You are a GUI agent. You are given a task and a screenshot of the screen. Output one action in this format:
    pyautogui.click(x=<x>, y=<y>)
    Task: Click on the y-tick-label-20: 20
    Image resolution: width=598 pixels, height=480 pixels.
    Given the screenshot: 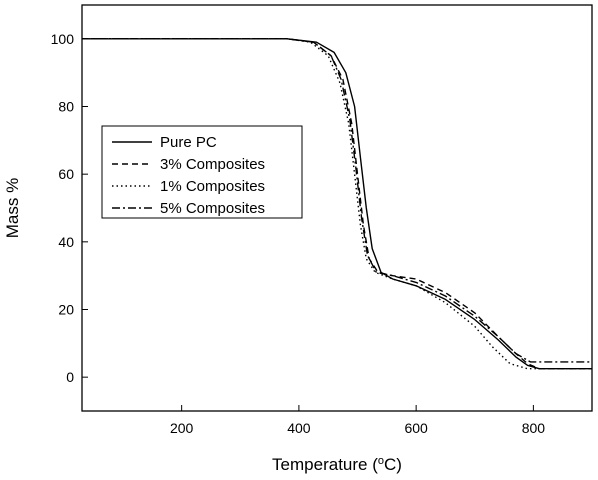 What is the action you would take?
    pyautogui.click(x=66, y=310)
    